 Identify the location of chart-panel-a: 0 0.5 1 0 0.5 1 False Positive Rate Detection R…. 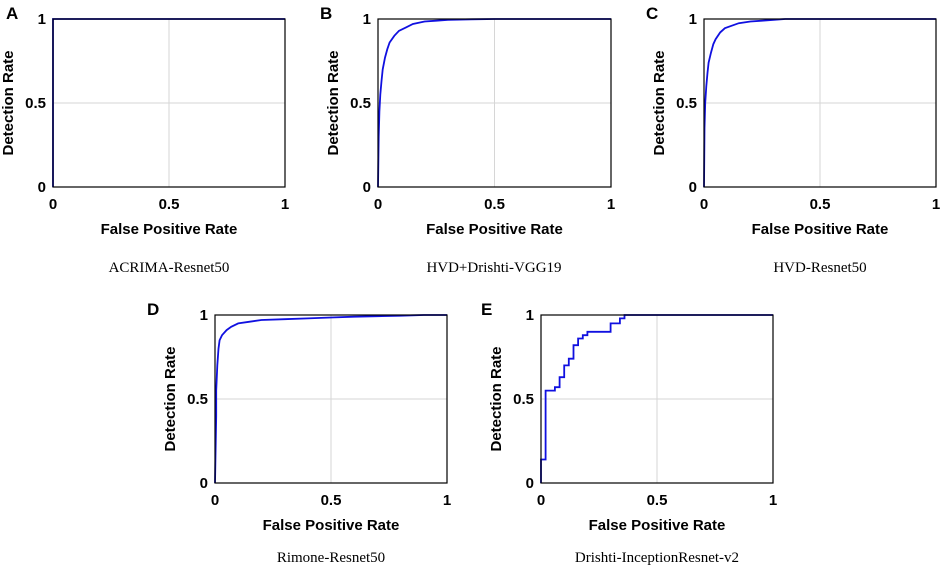
(144, 140).